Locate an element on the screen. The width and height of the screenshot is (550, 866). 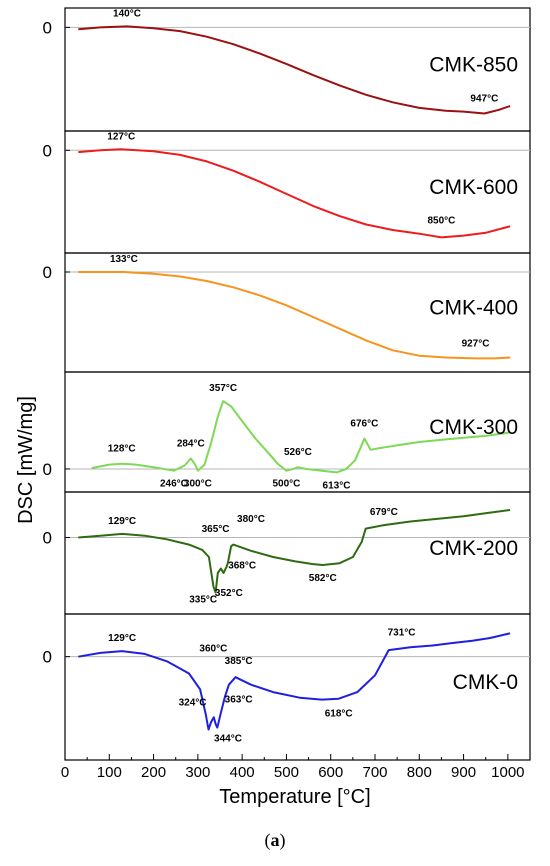
peak-label: 363°C is located at coordinates (239, 700).